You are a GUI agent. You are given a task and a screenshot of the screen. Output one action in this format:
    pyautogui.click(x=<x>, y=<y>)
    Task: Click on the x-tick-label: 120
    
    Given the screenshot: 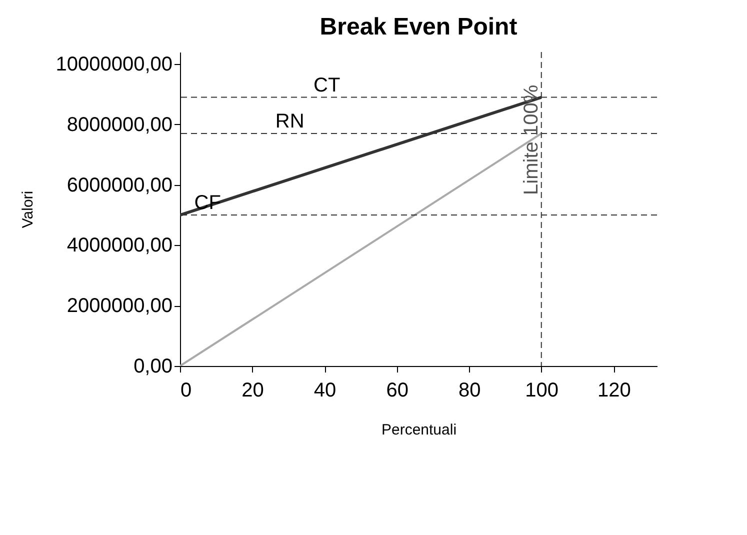 What is the action you would take?
    pyautogui.click(x=614, y=391)
    